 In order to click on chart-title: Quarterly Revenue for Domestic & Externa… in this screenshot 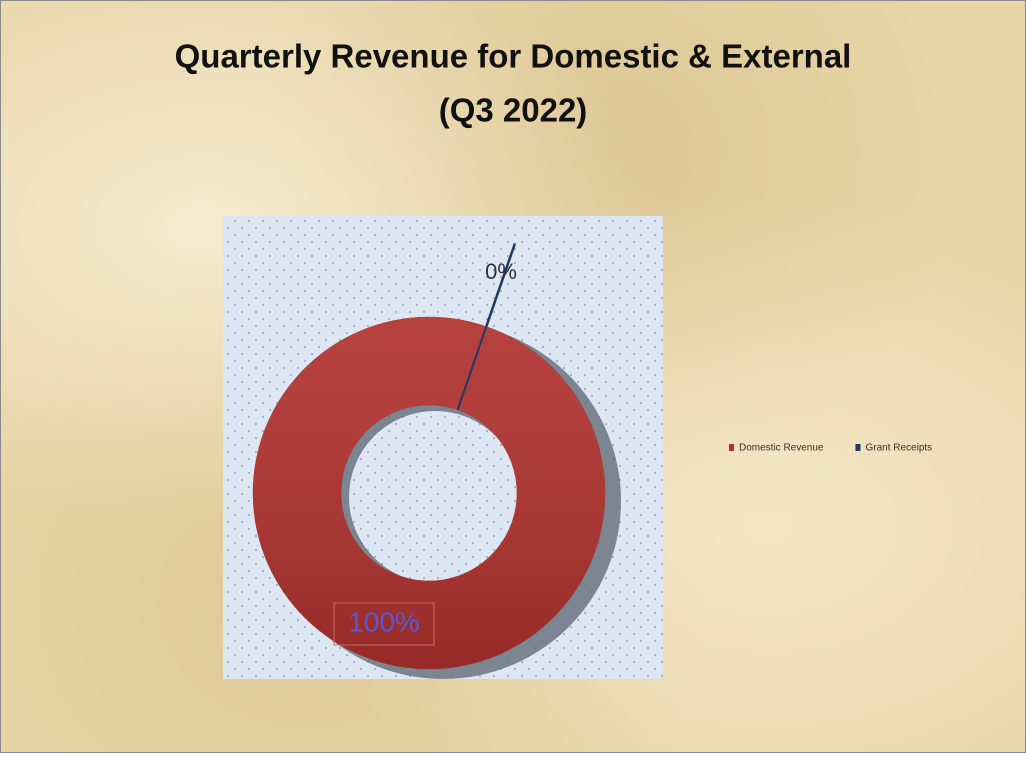, I will do `click(513, 56)`.